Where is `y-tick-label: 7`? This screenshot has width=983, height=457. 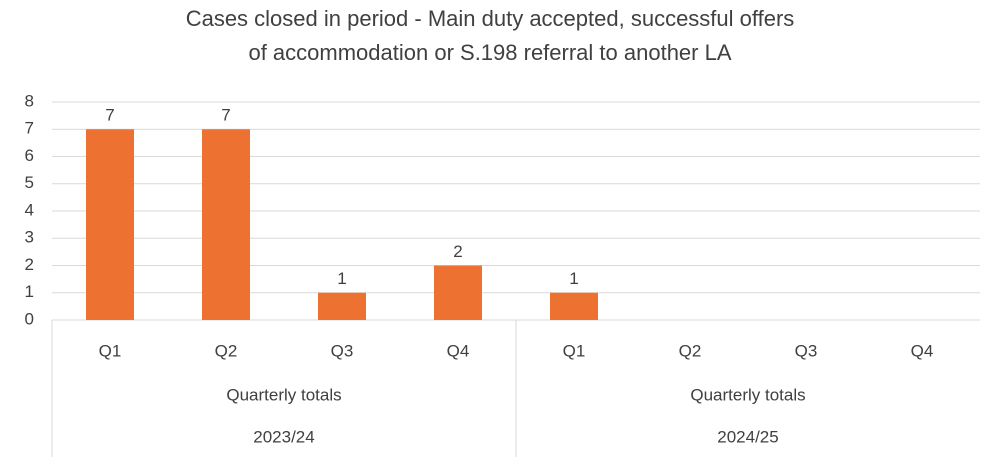 y-tick-label: 7 is located at coordinates (29, 128).